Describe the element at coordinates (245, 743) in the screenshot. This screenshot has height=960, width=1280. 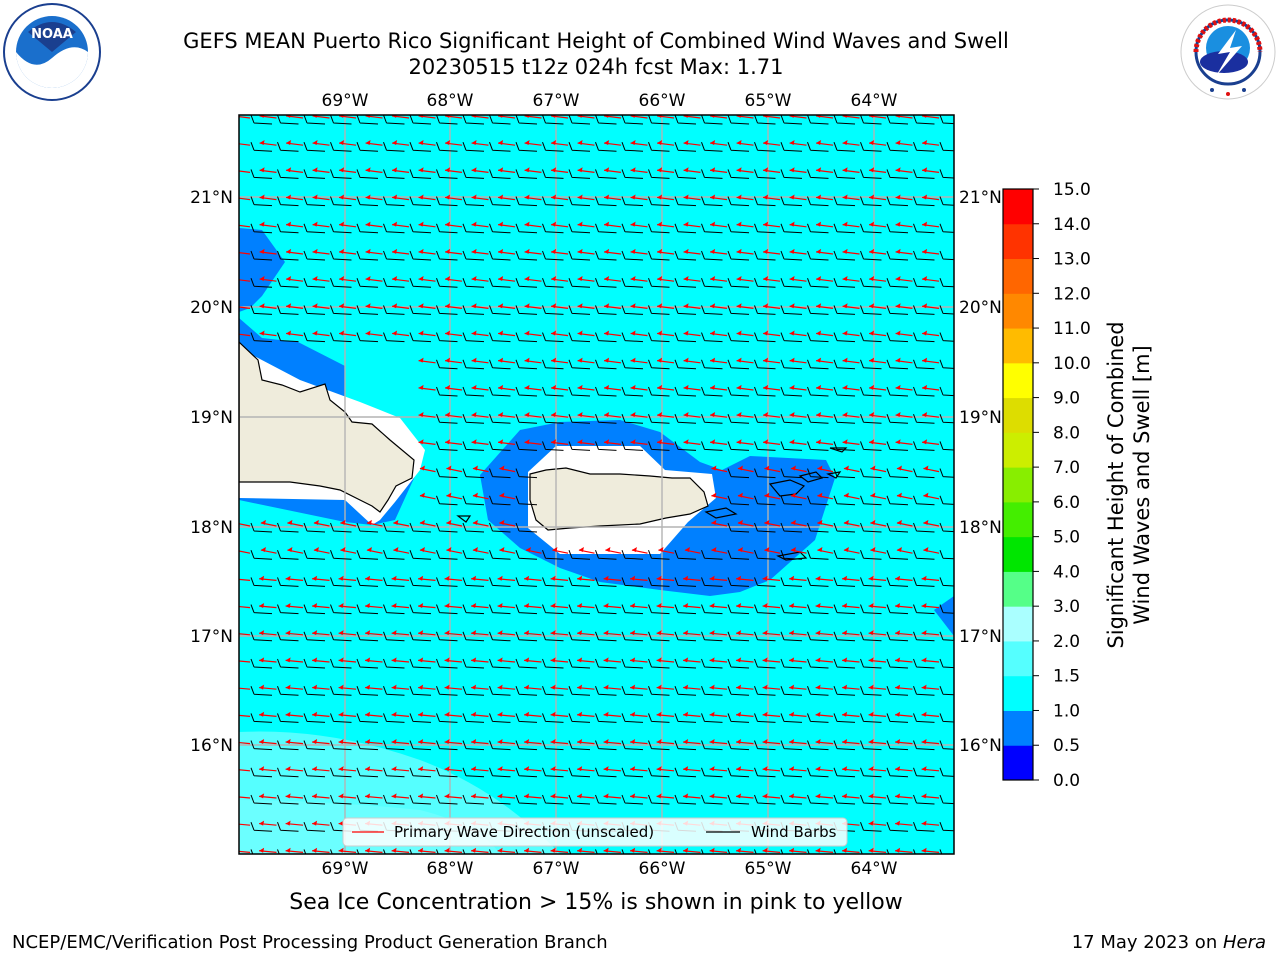
I see `wave-arrow` at that location.